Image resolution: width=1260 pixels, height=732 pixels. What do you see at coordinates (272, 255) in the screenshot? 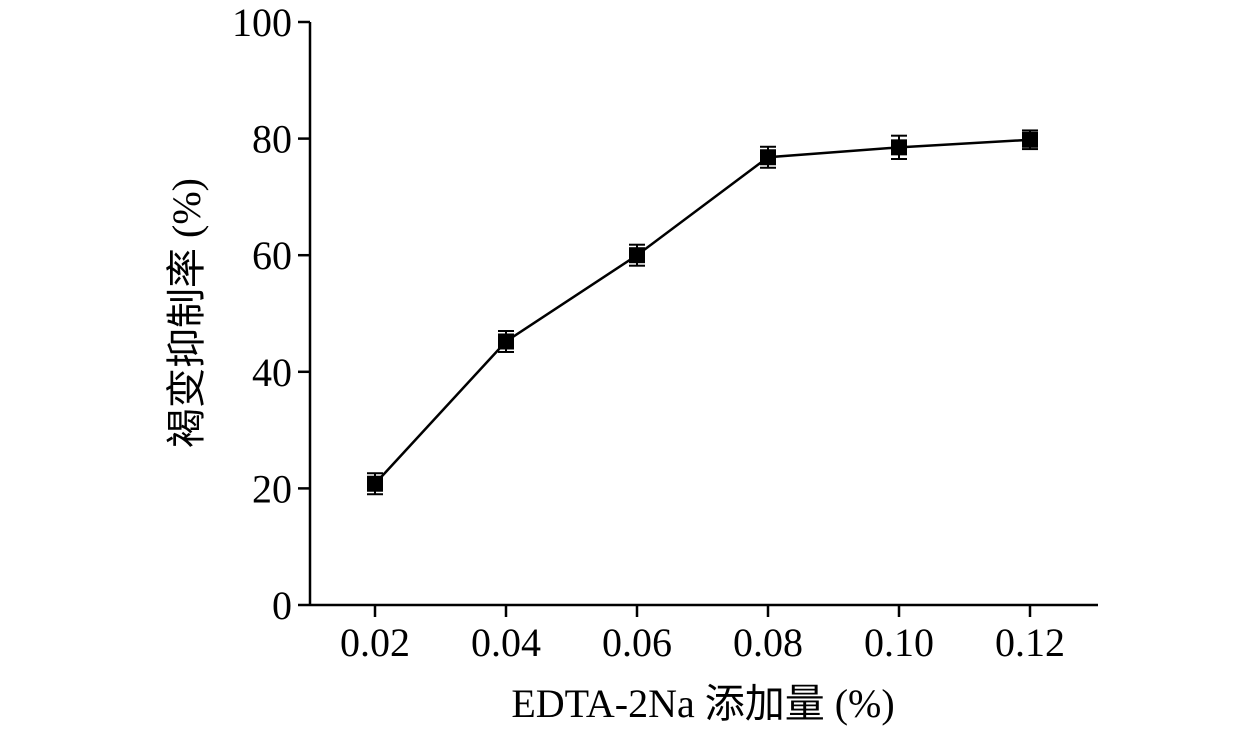
I see `y-tick-label: 60` at bounding box center [272, 255].